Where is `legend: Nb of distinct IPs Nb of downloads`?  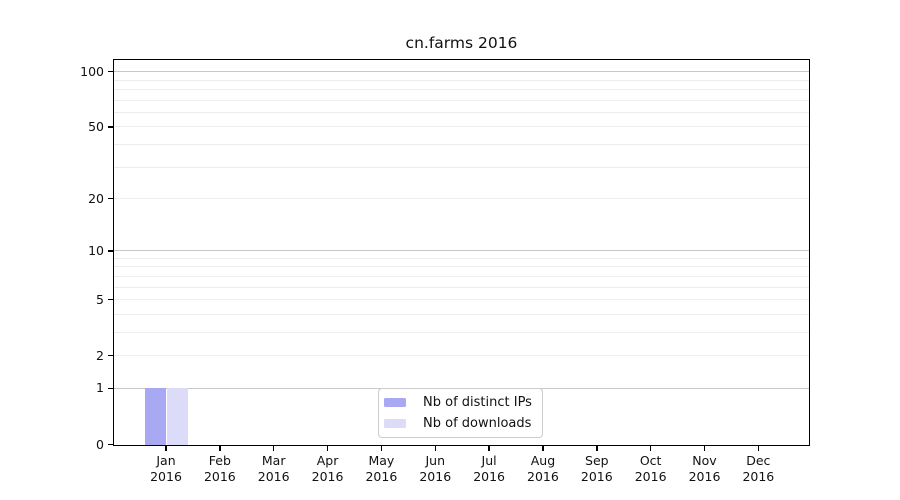
legend: Nb of distinct IPs Nb of downloads is located at coordinates (460, 413).